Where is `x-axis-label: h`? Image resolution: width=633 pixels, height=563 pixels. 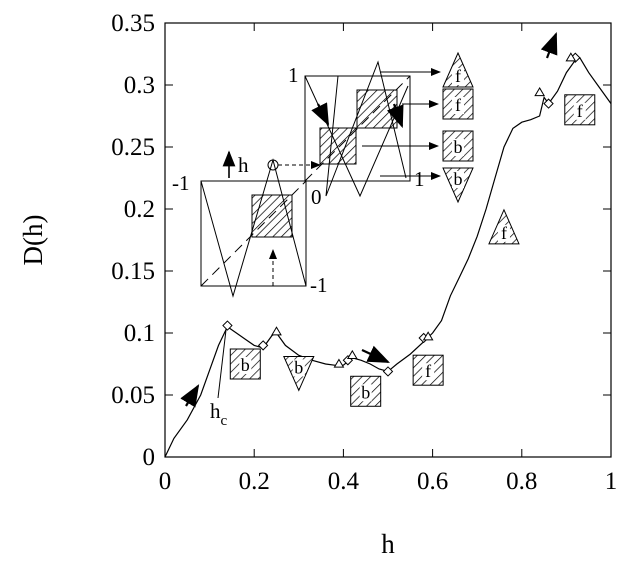 x-axis-label: h is located at coordinates (388, 544).